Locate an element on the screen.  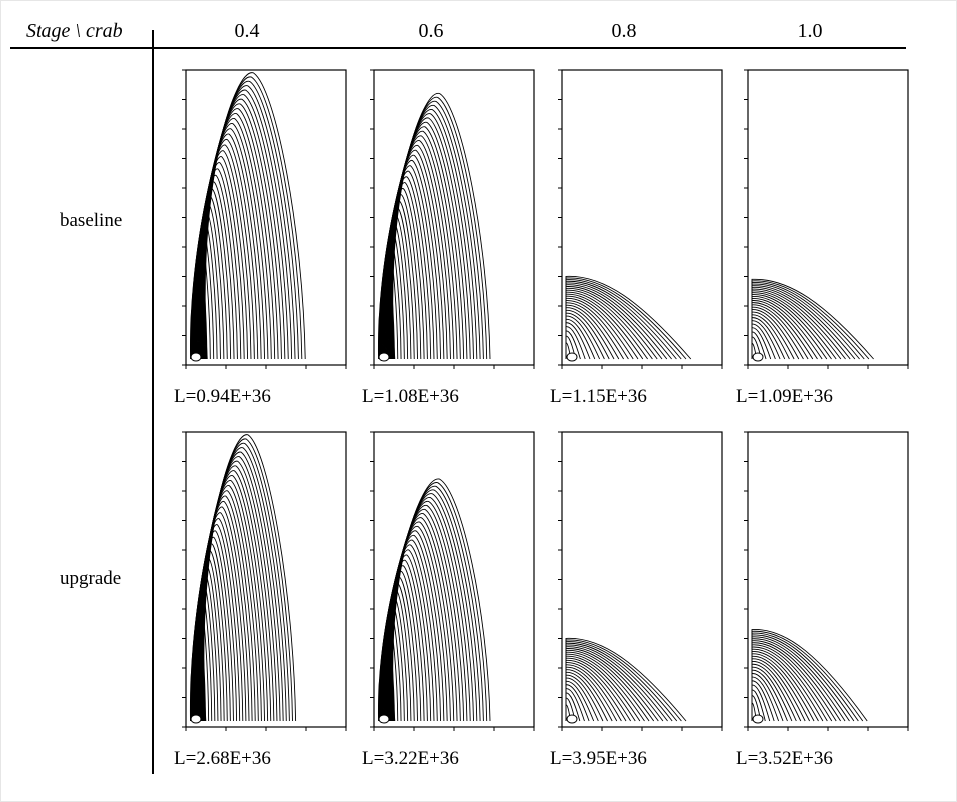
luminosity-label: L=1.08E+36 is located at coordinates (410, 396).